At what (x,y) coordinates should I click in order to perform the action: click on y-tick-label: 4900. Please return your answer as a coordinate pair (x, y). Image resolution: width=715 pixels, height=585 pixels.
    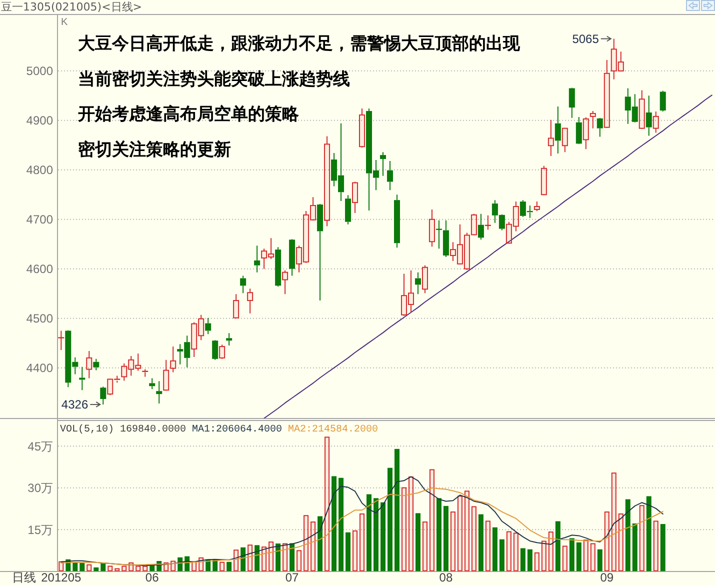
    Looking at the image, I should click on (40, 121).